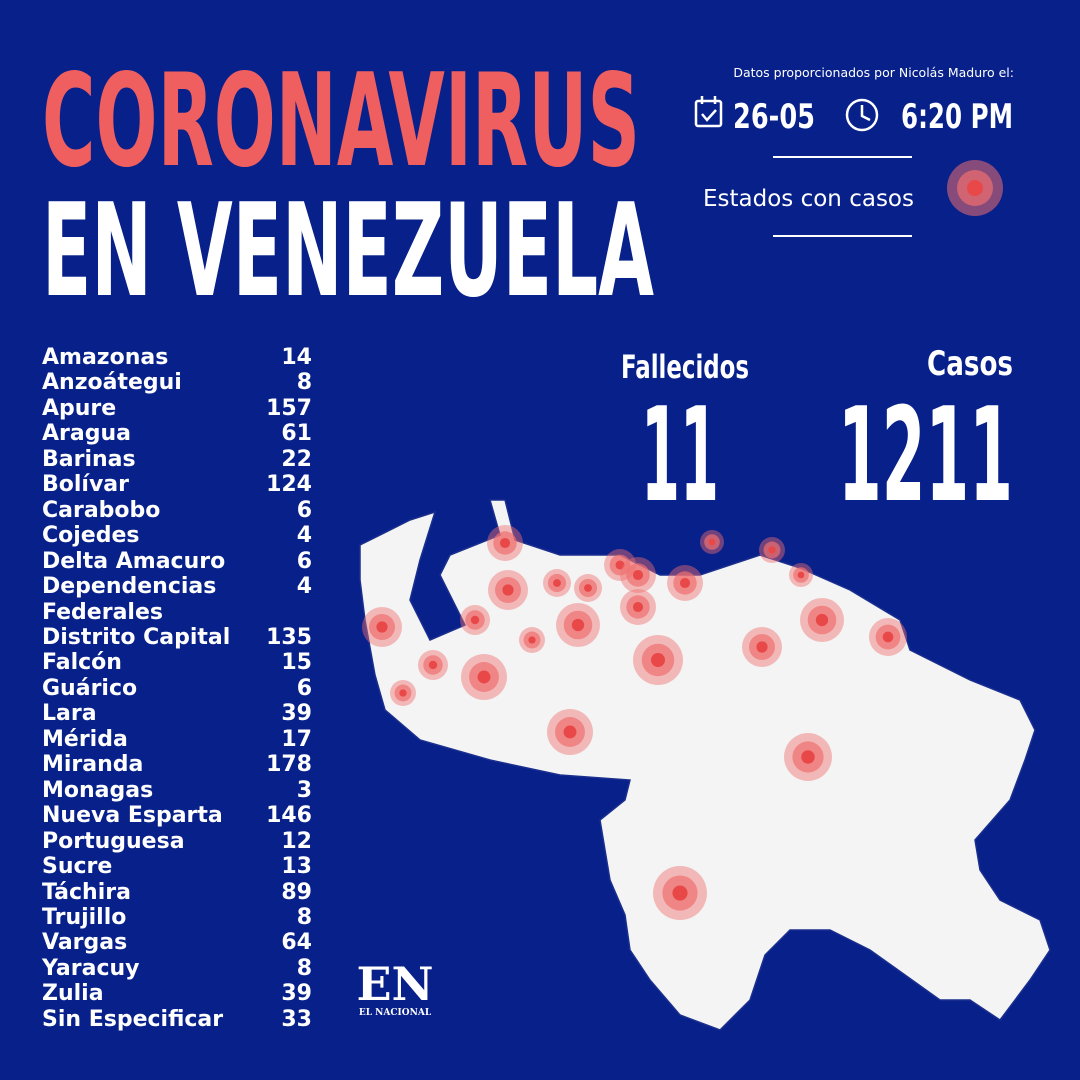 The image size is (1080, 1080). I want to click on cases-label: Casos, so click(970, 364).